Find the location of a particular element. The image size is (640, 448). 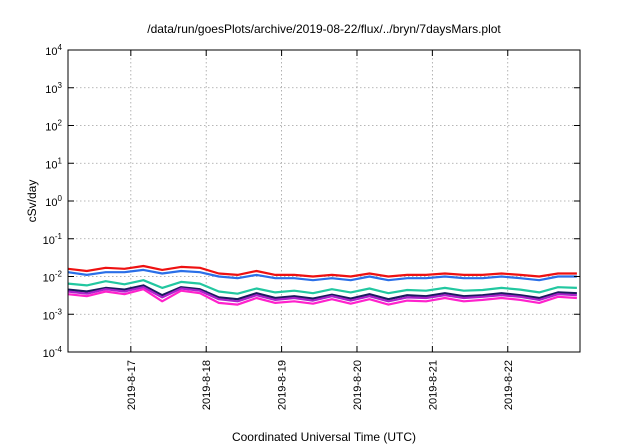

x-tick-label: 2019-8-18 is located at coordinates (207, 385).